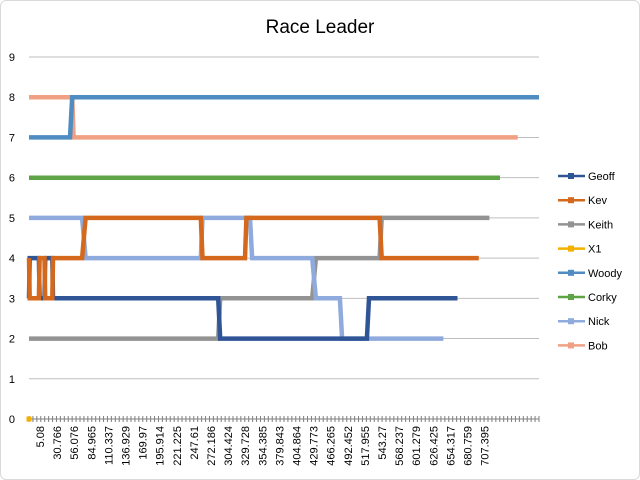 This screenshot has height=480, width=640. I want to click on x-tick-label: 5.08, so click(41, 436).